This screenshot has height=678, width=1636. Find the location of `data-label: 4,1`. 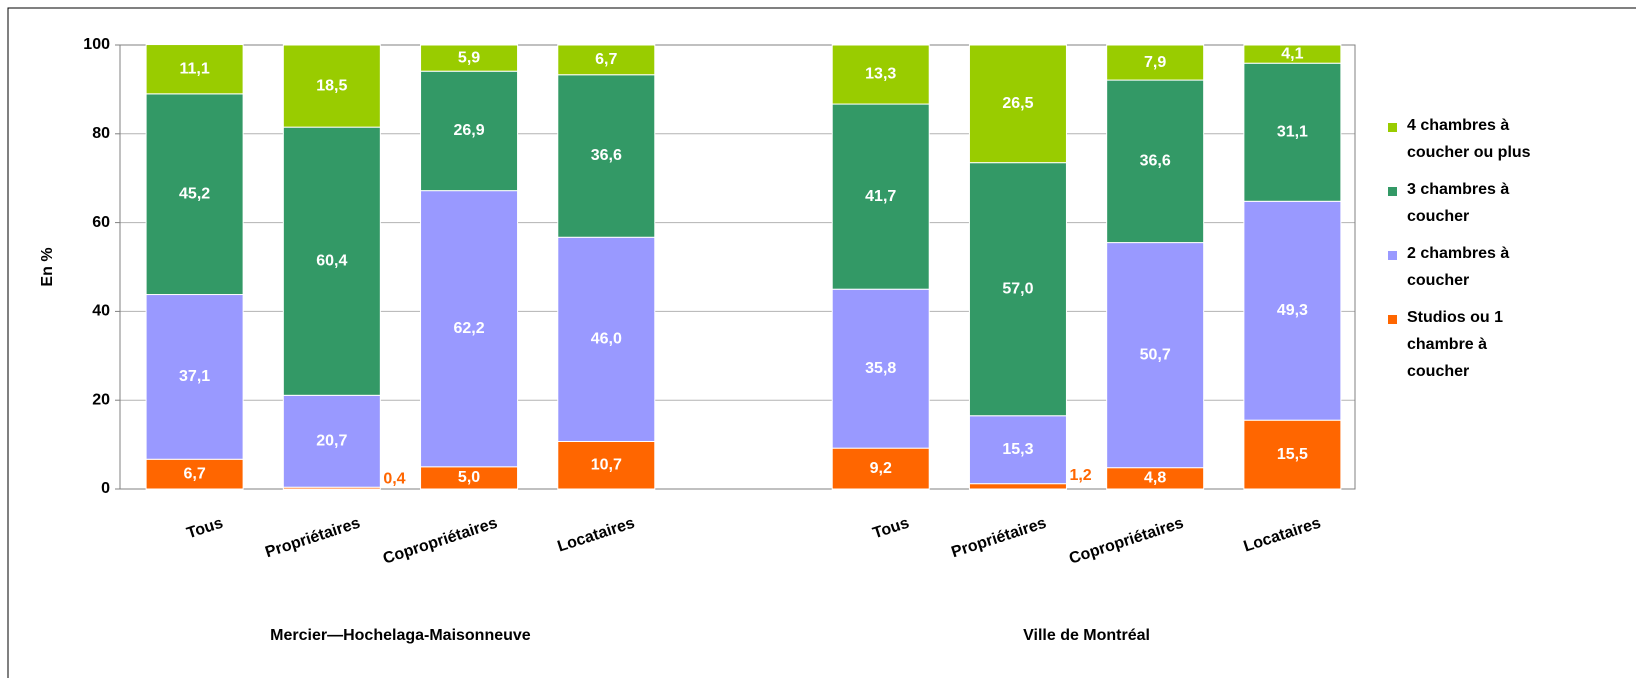

data-label: 4,1 is located at coordinates (1292, 53).